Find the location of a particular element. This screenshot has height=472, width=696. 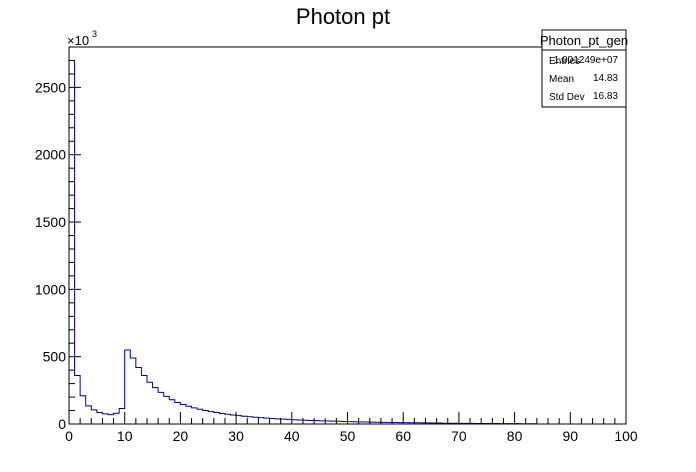

y-multiplier-base: ×10 is located at coordinates (78, 40).